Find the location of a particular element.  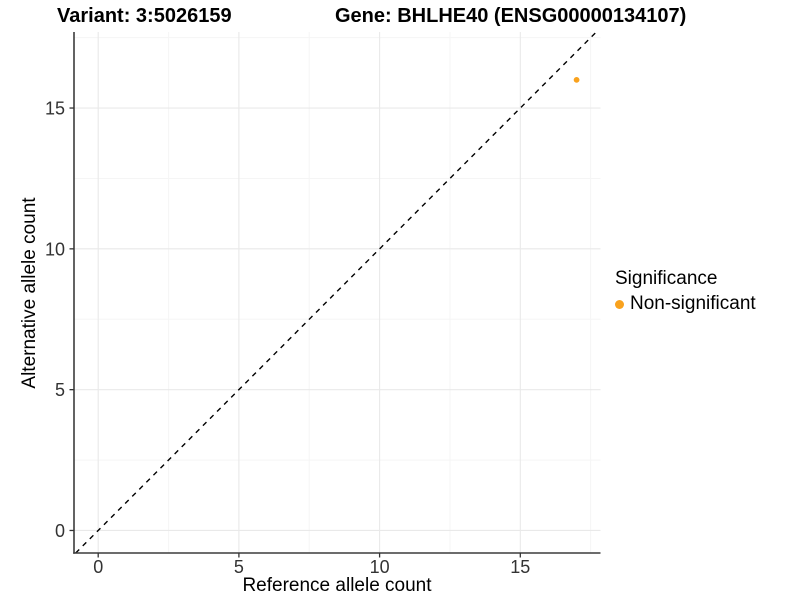

data-point is located at coordinates (576, 79).